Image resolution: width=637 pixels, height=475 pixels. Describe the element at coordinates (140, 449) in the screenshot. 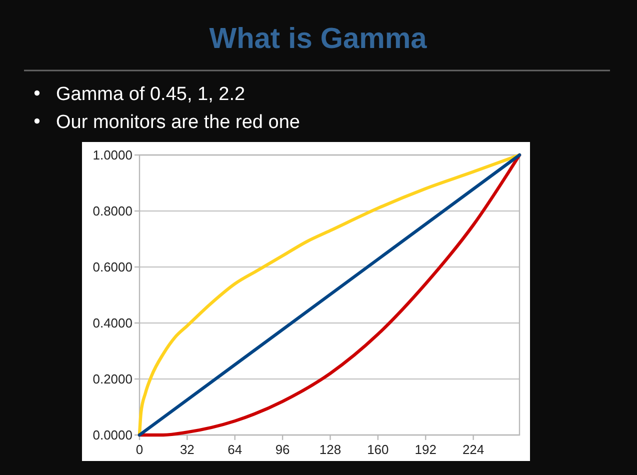

I see `x-tick-label: 0` at that location.